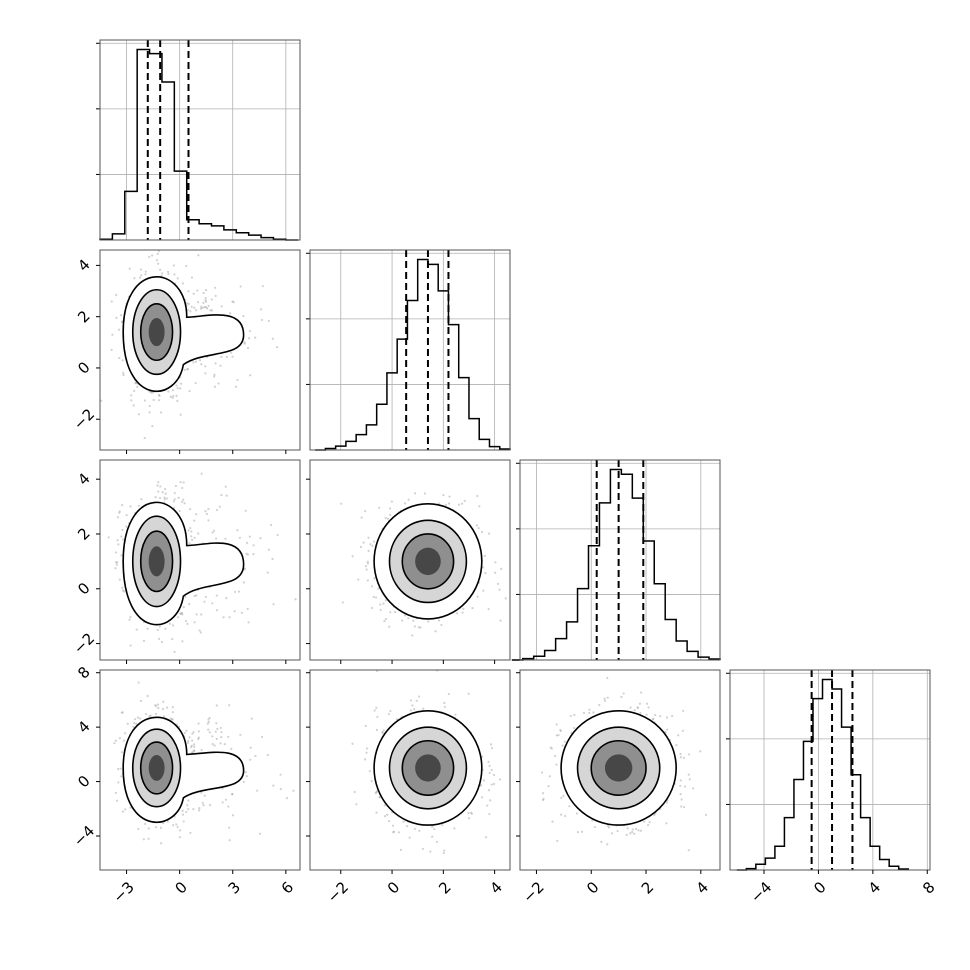 The width and height of the screenshot is (970, 970). What do you see at coordinates (200, 770) in the screenshot?
I see `panel-frame` at bounding box center [200, 770].